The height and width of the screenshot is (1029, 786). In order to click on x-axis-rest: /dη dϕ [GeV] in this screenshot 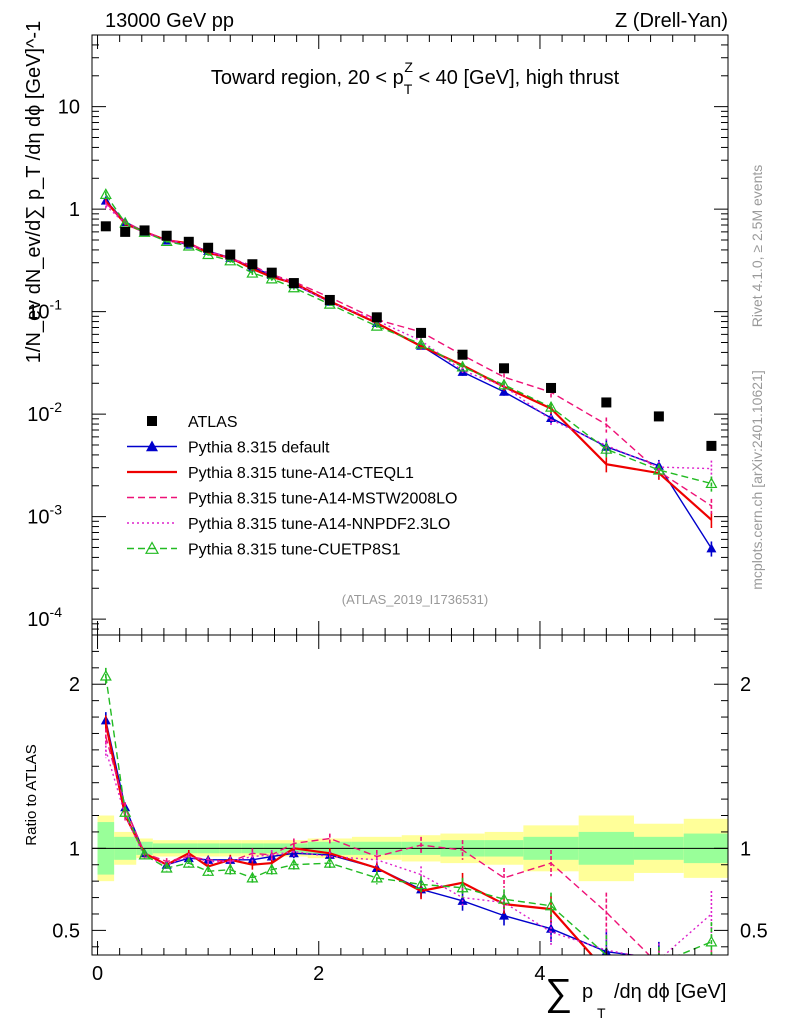, I will do `click(670, 992)`.